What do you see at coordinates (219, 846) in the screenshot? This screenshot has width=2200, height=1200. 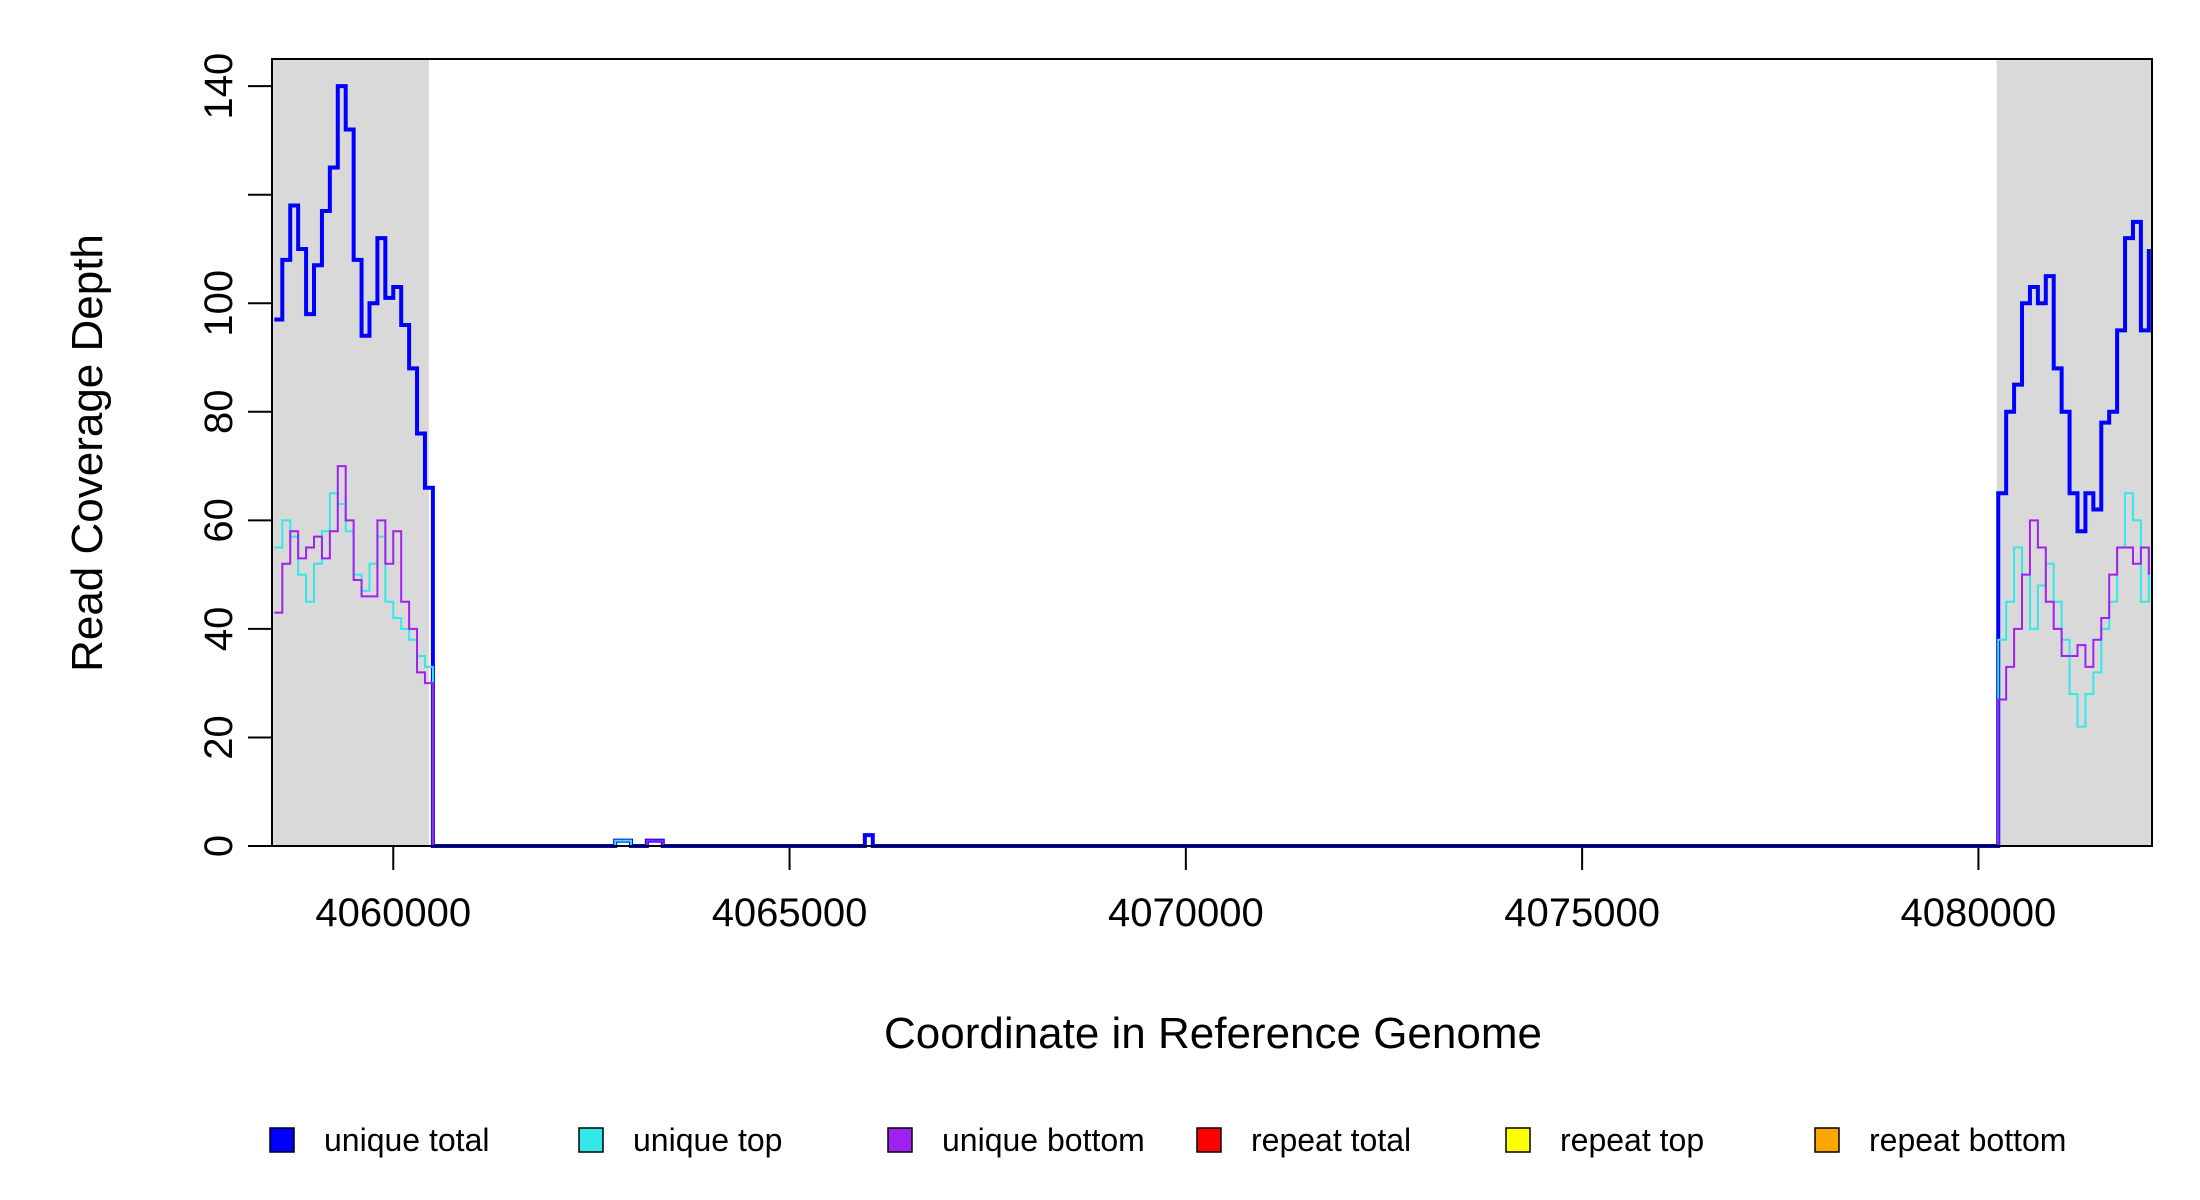 I see `y-tick-label: 0` at bounding box center [219, 846].